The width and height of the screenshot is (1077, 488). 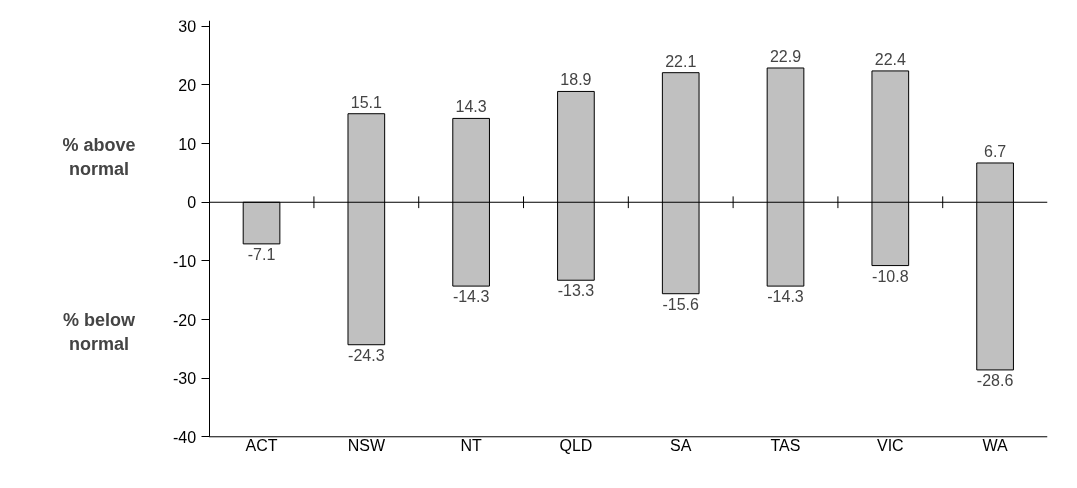 I want to click on annotation: -28.6, so click(x=995, y=380).